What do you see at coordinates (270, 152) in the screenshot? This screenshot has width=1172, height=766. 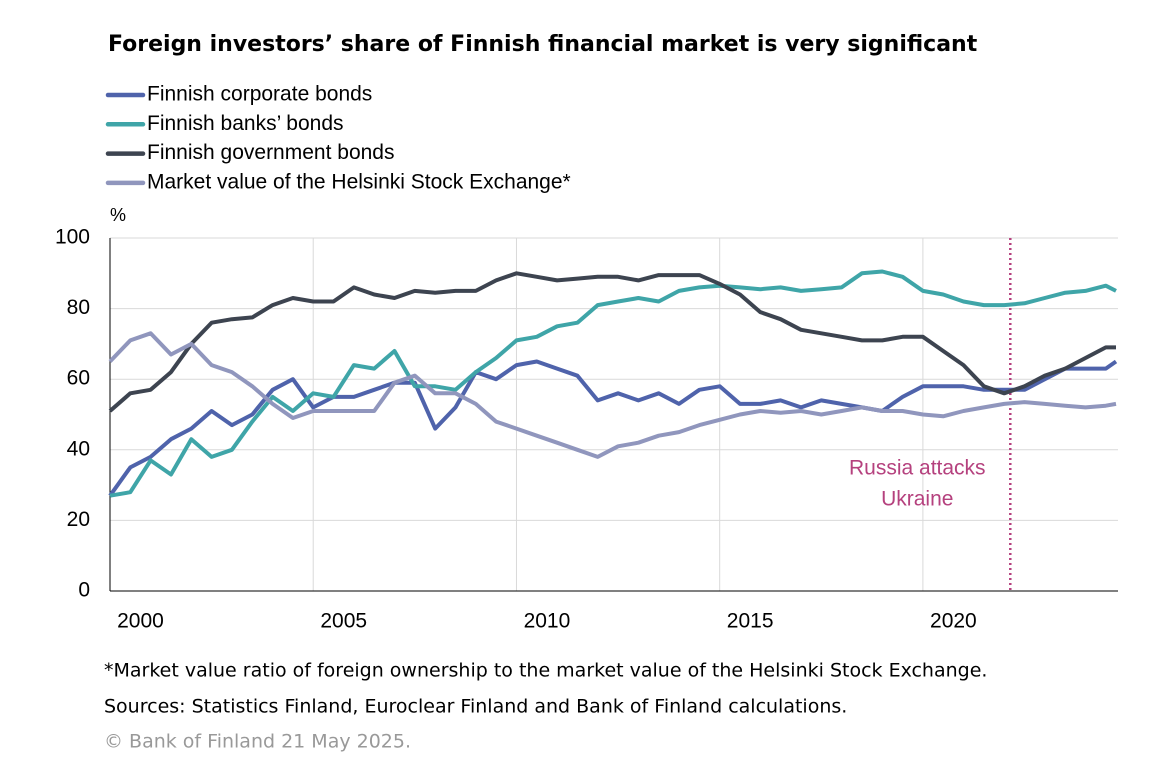 I see `legend-label: Finnish government bonds` at bounding box center [270, 152].